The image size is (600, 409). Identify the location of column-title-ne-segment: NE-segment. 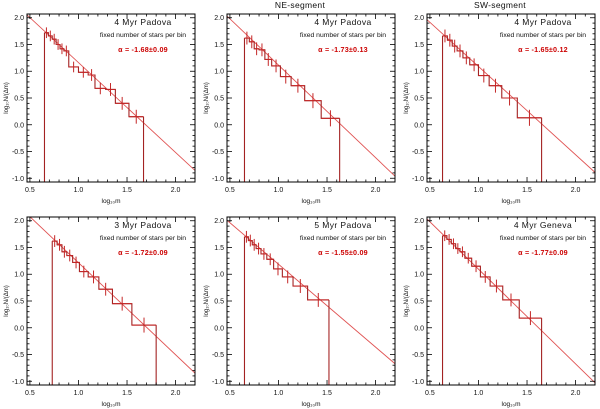
(300, 5).